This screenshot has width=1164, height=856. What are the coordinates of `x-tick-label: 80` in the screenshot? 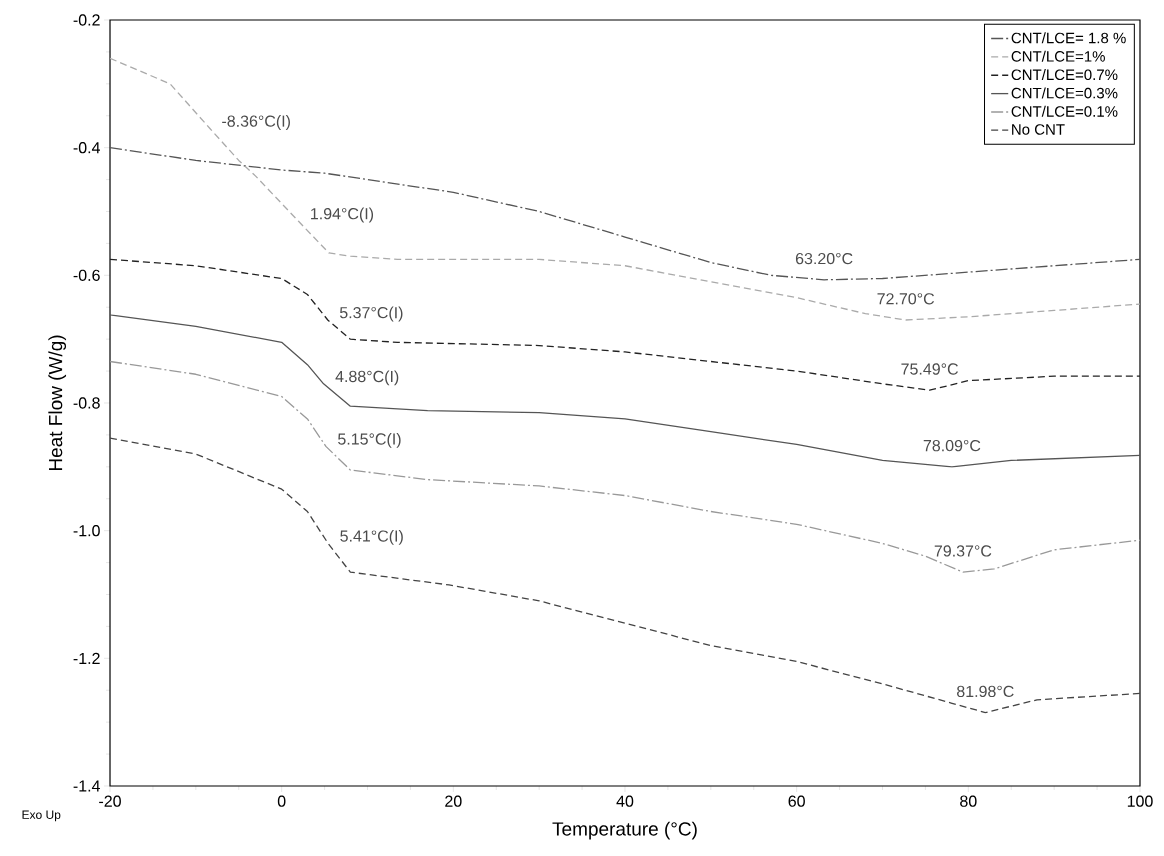 It's located at (968, 801).